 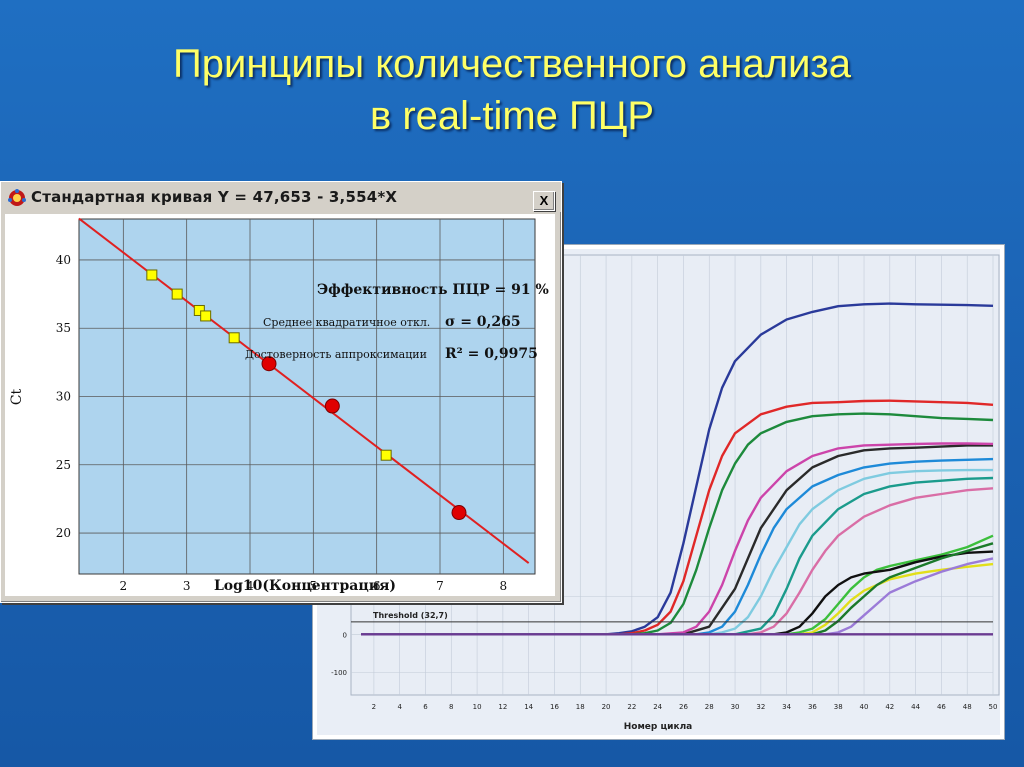 What do you see at coordinates (683, 707) in the screenshot?
I see `amp-x-tick-label: 26` at bounding box center [683, 707].